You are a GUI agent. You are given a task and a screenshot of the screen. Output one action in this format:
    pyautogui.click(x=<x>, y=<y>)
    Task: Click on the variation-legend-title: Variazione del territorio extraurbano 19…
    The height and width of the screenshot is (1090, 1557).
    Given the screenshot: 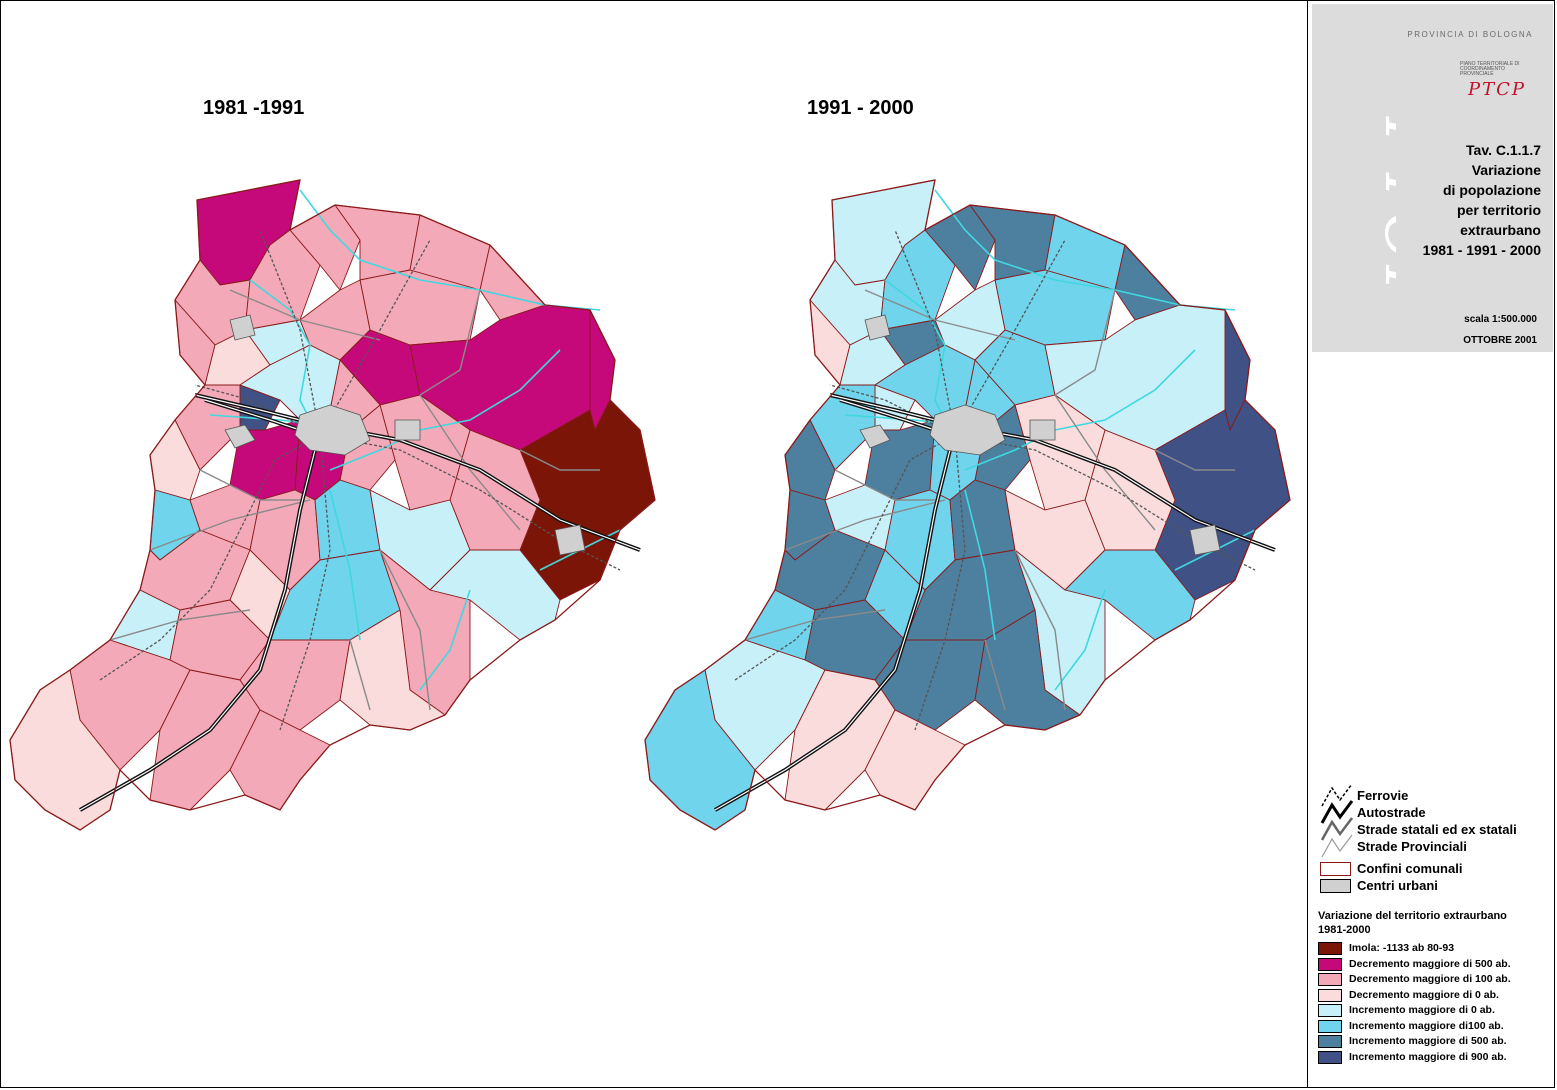 What is the action you would take?
    pyautogui.click(x=1412, y=923)
    